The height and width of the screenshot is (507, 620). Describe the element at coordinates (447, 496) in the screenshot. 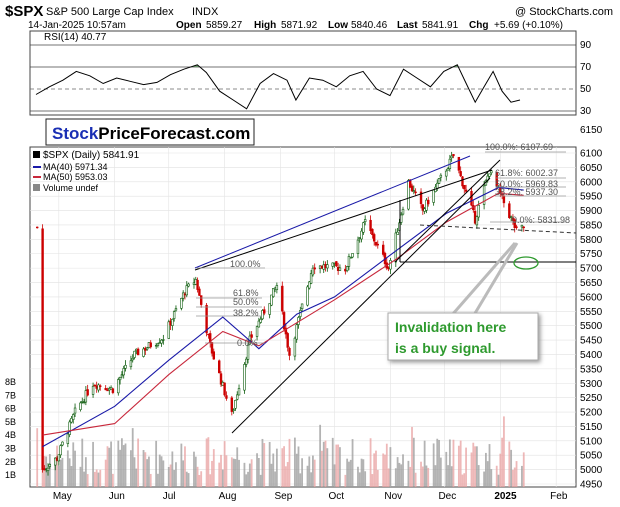

I see `x-label-7: Dec` at that location.